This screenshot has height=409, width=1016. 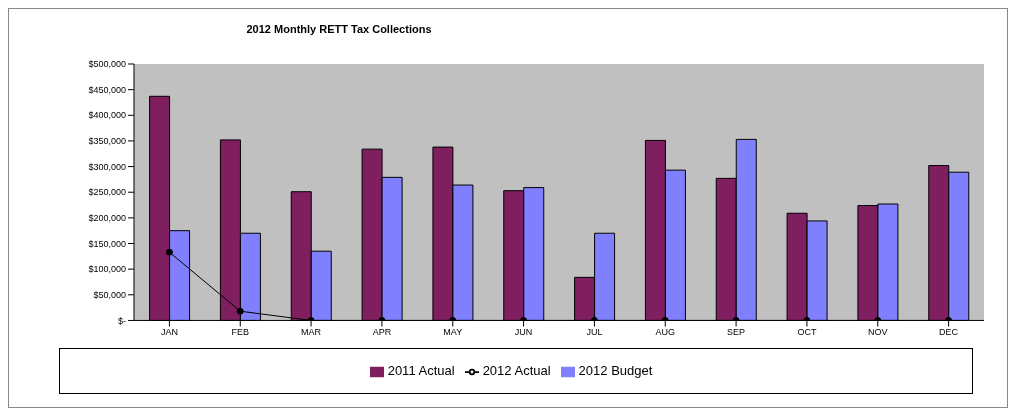 What do you see at coordinates (949, 331) in the screenshot?
I see `x-tick-label: DEC` at bounding box center [949, 331].